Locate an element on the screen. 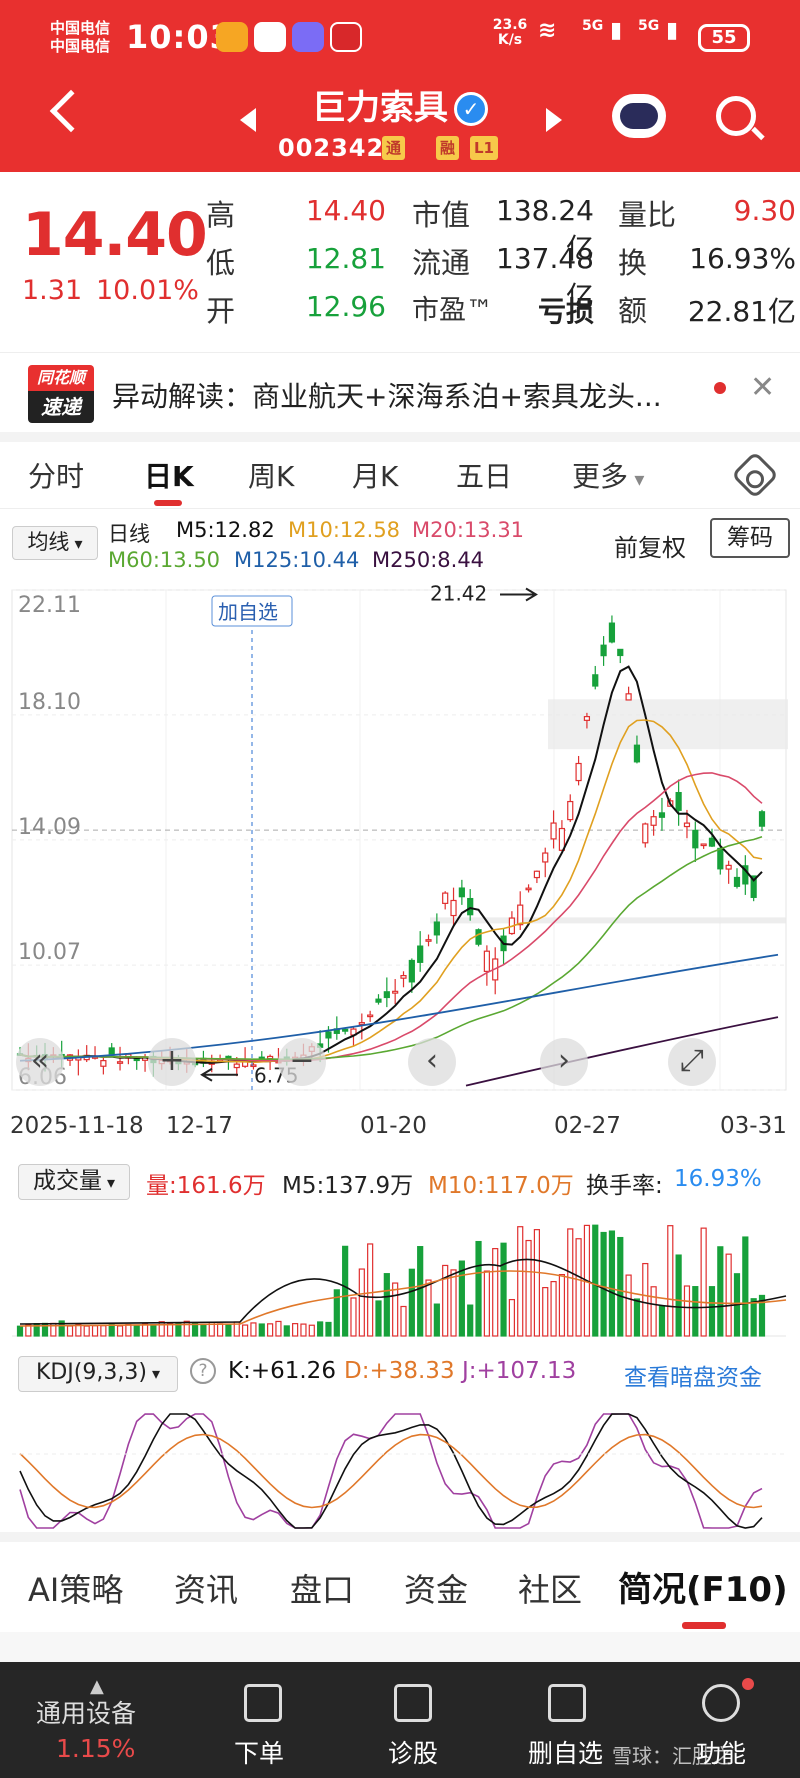 The width and height of the screenshot is (800, 1778). kdj-select: KDJ(9,3,3) ▾ is located at coordinates (98, 1374).